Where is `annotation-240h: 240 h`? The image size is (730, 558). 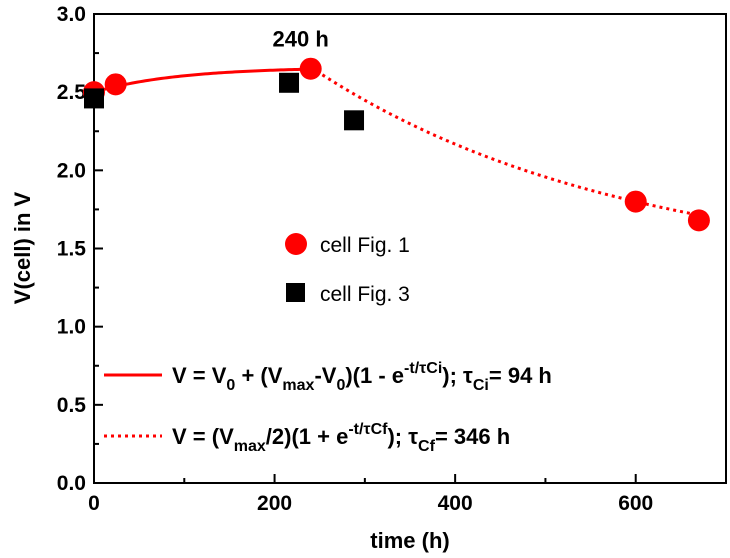
annotation-240h: 240 h is located at coordinates (301, 39).